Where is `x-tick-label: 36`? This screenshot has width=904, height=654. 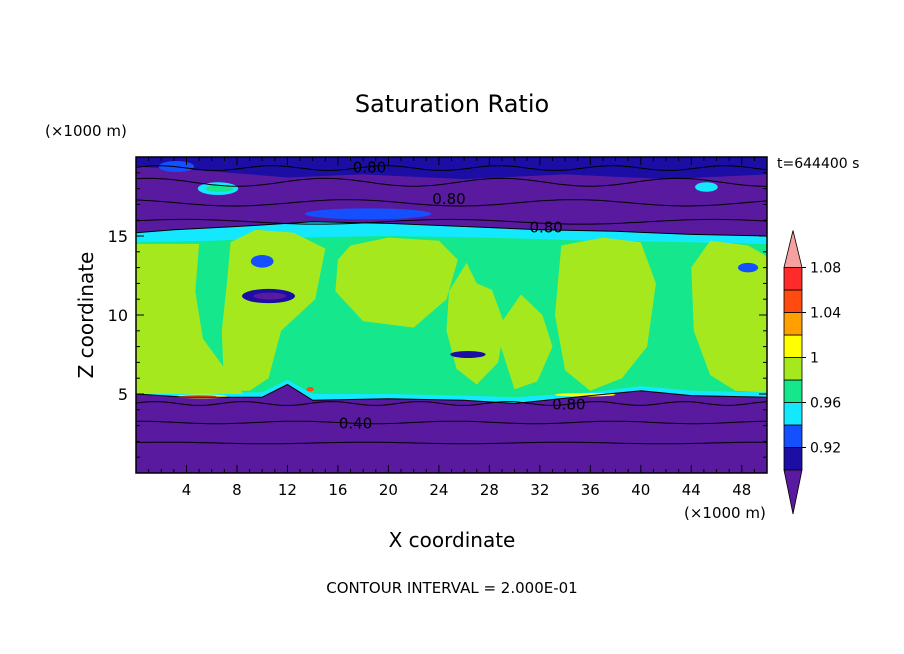 x-tick-label: 36 is located at coordinates (590, 490).